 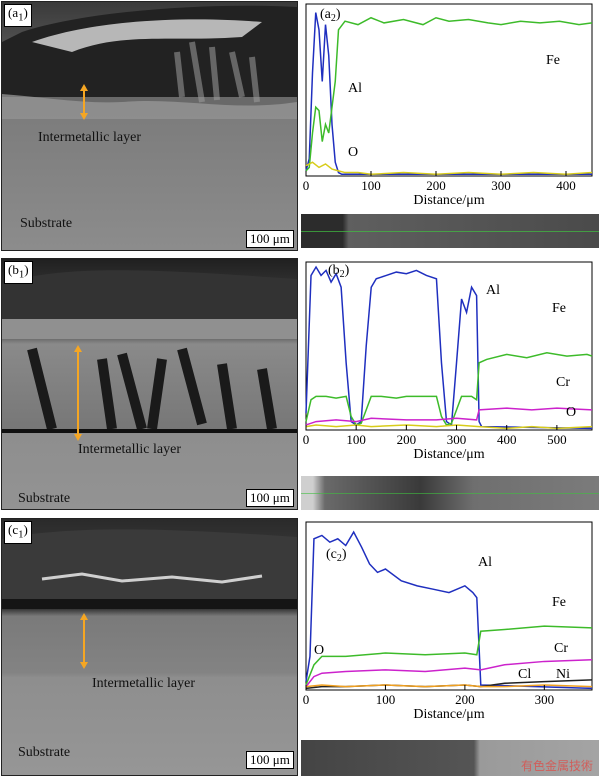 What do you see at coordinates (270, 239) in the screenshot?
I see `scale-bar-a1: 100 μm` at bounding box center [270, 239].